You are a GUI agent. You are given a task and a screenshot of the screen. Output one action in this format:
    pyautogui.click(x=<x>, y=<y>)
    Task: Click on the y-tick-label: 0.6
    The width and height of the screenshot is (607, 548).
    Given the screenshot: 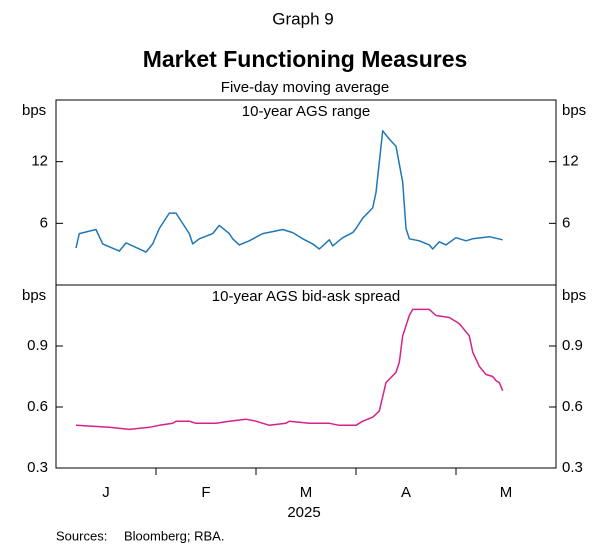 What is the action you would take?
    pyautogui.click(x=37, y=406)
    